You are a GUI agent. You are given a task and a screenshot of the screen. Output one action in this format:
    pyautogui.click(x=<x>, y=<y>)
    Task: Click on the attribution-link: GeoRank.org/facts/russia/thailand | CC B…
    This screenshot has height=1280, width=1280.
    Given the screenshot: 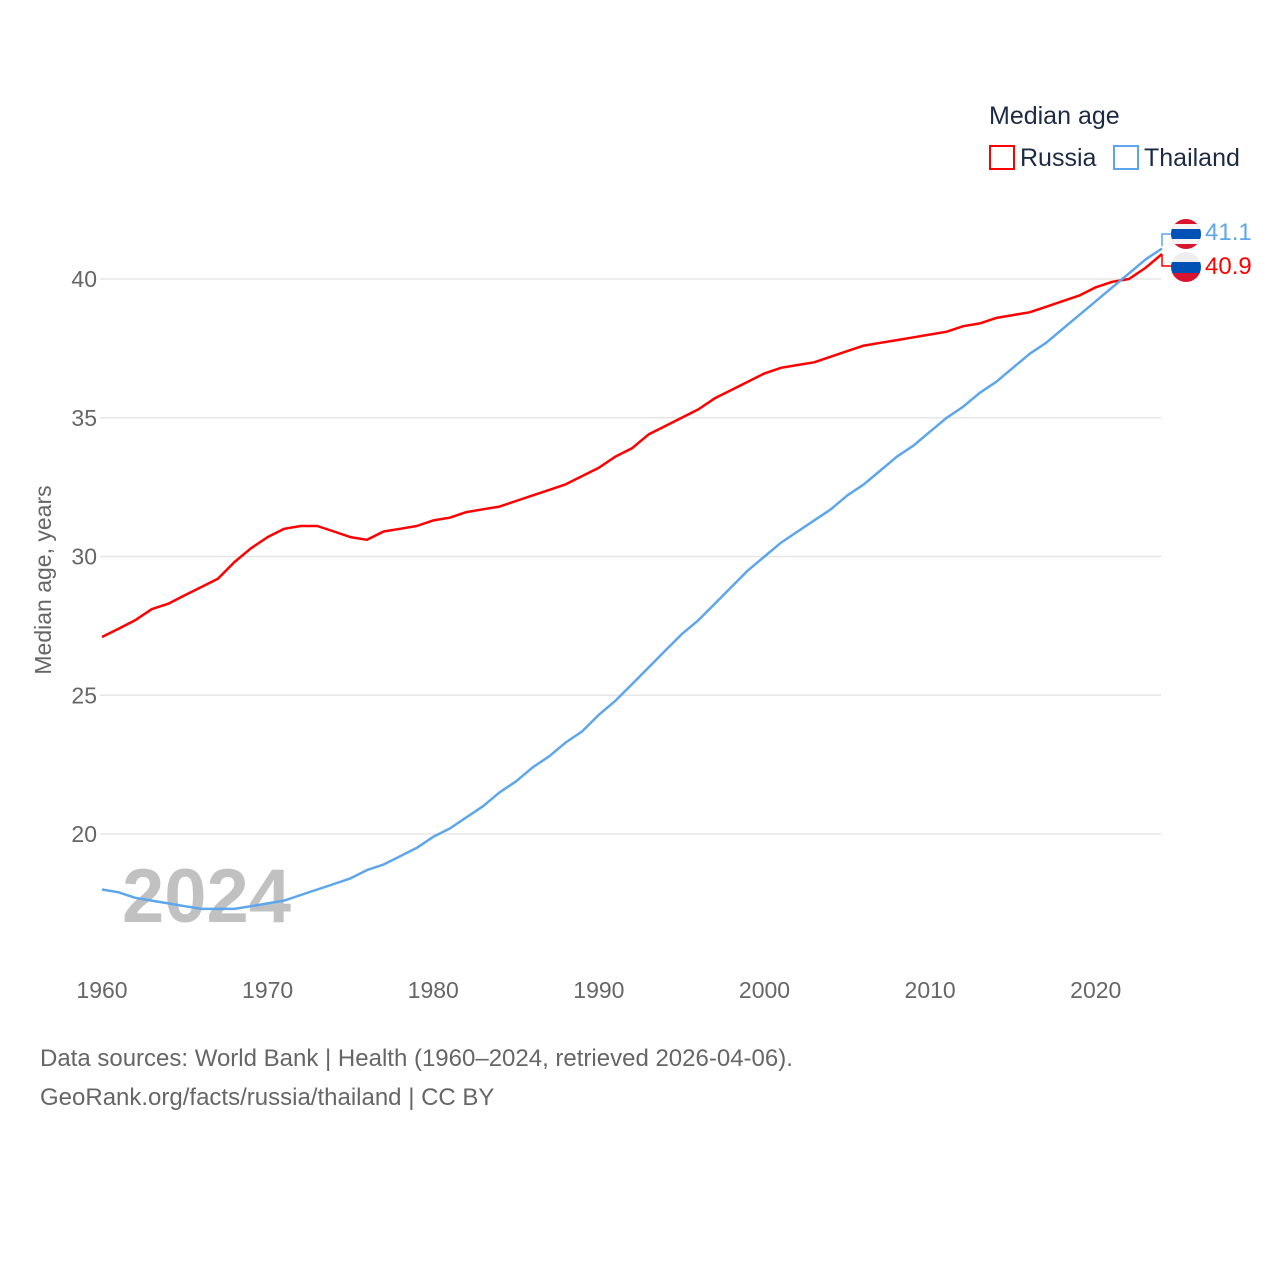 What is the action you would take?
    pyautogui.click(x=267, y=1097)
    